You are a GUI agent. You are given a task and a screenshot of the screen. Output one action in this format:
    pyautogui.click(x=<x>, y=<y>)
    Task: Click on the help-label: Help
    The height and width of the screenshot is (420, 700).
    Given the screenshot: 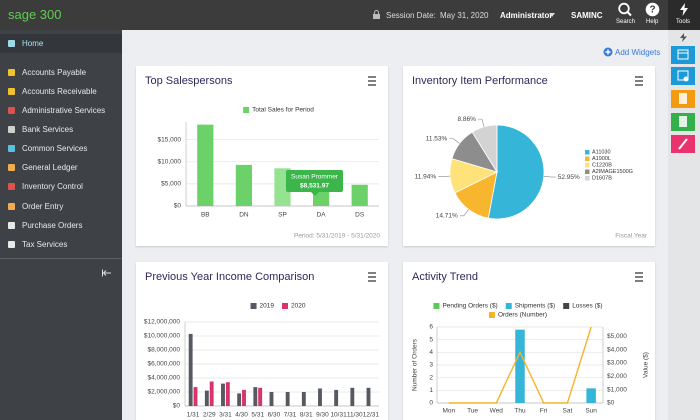 What is the action you would take?
    pyautogui.click(x=652, y=22)
    